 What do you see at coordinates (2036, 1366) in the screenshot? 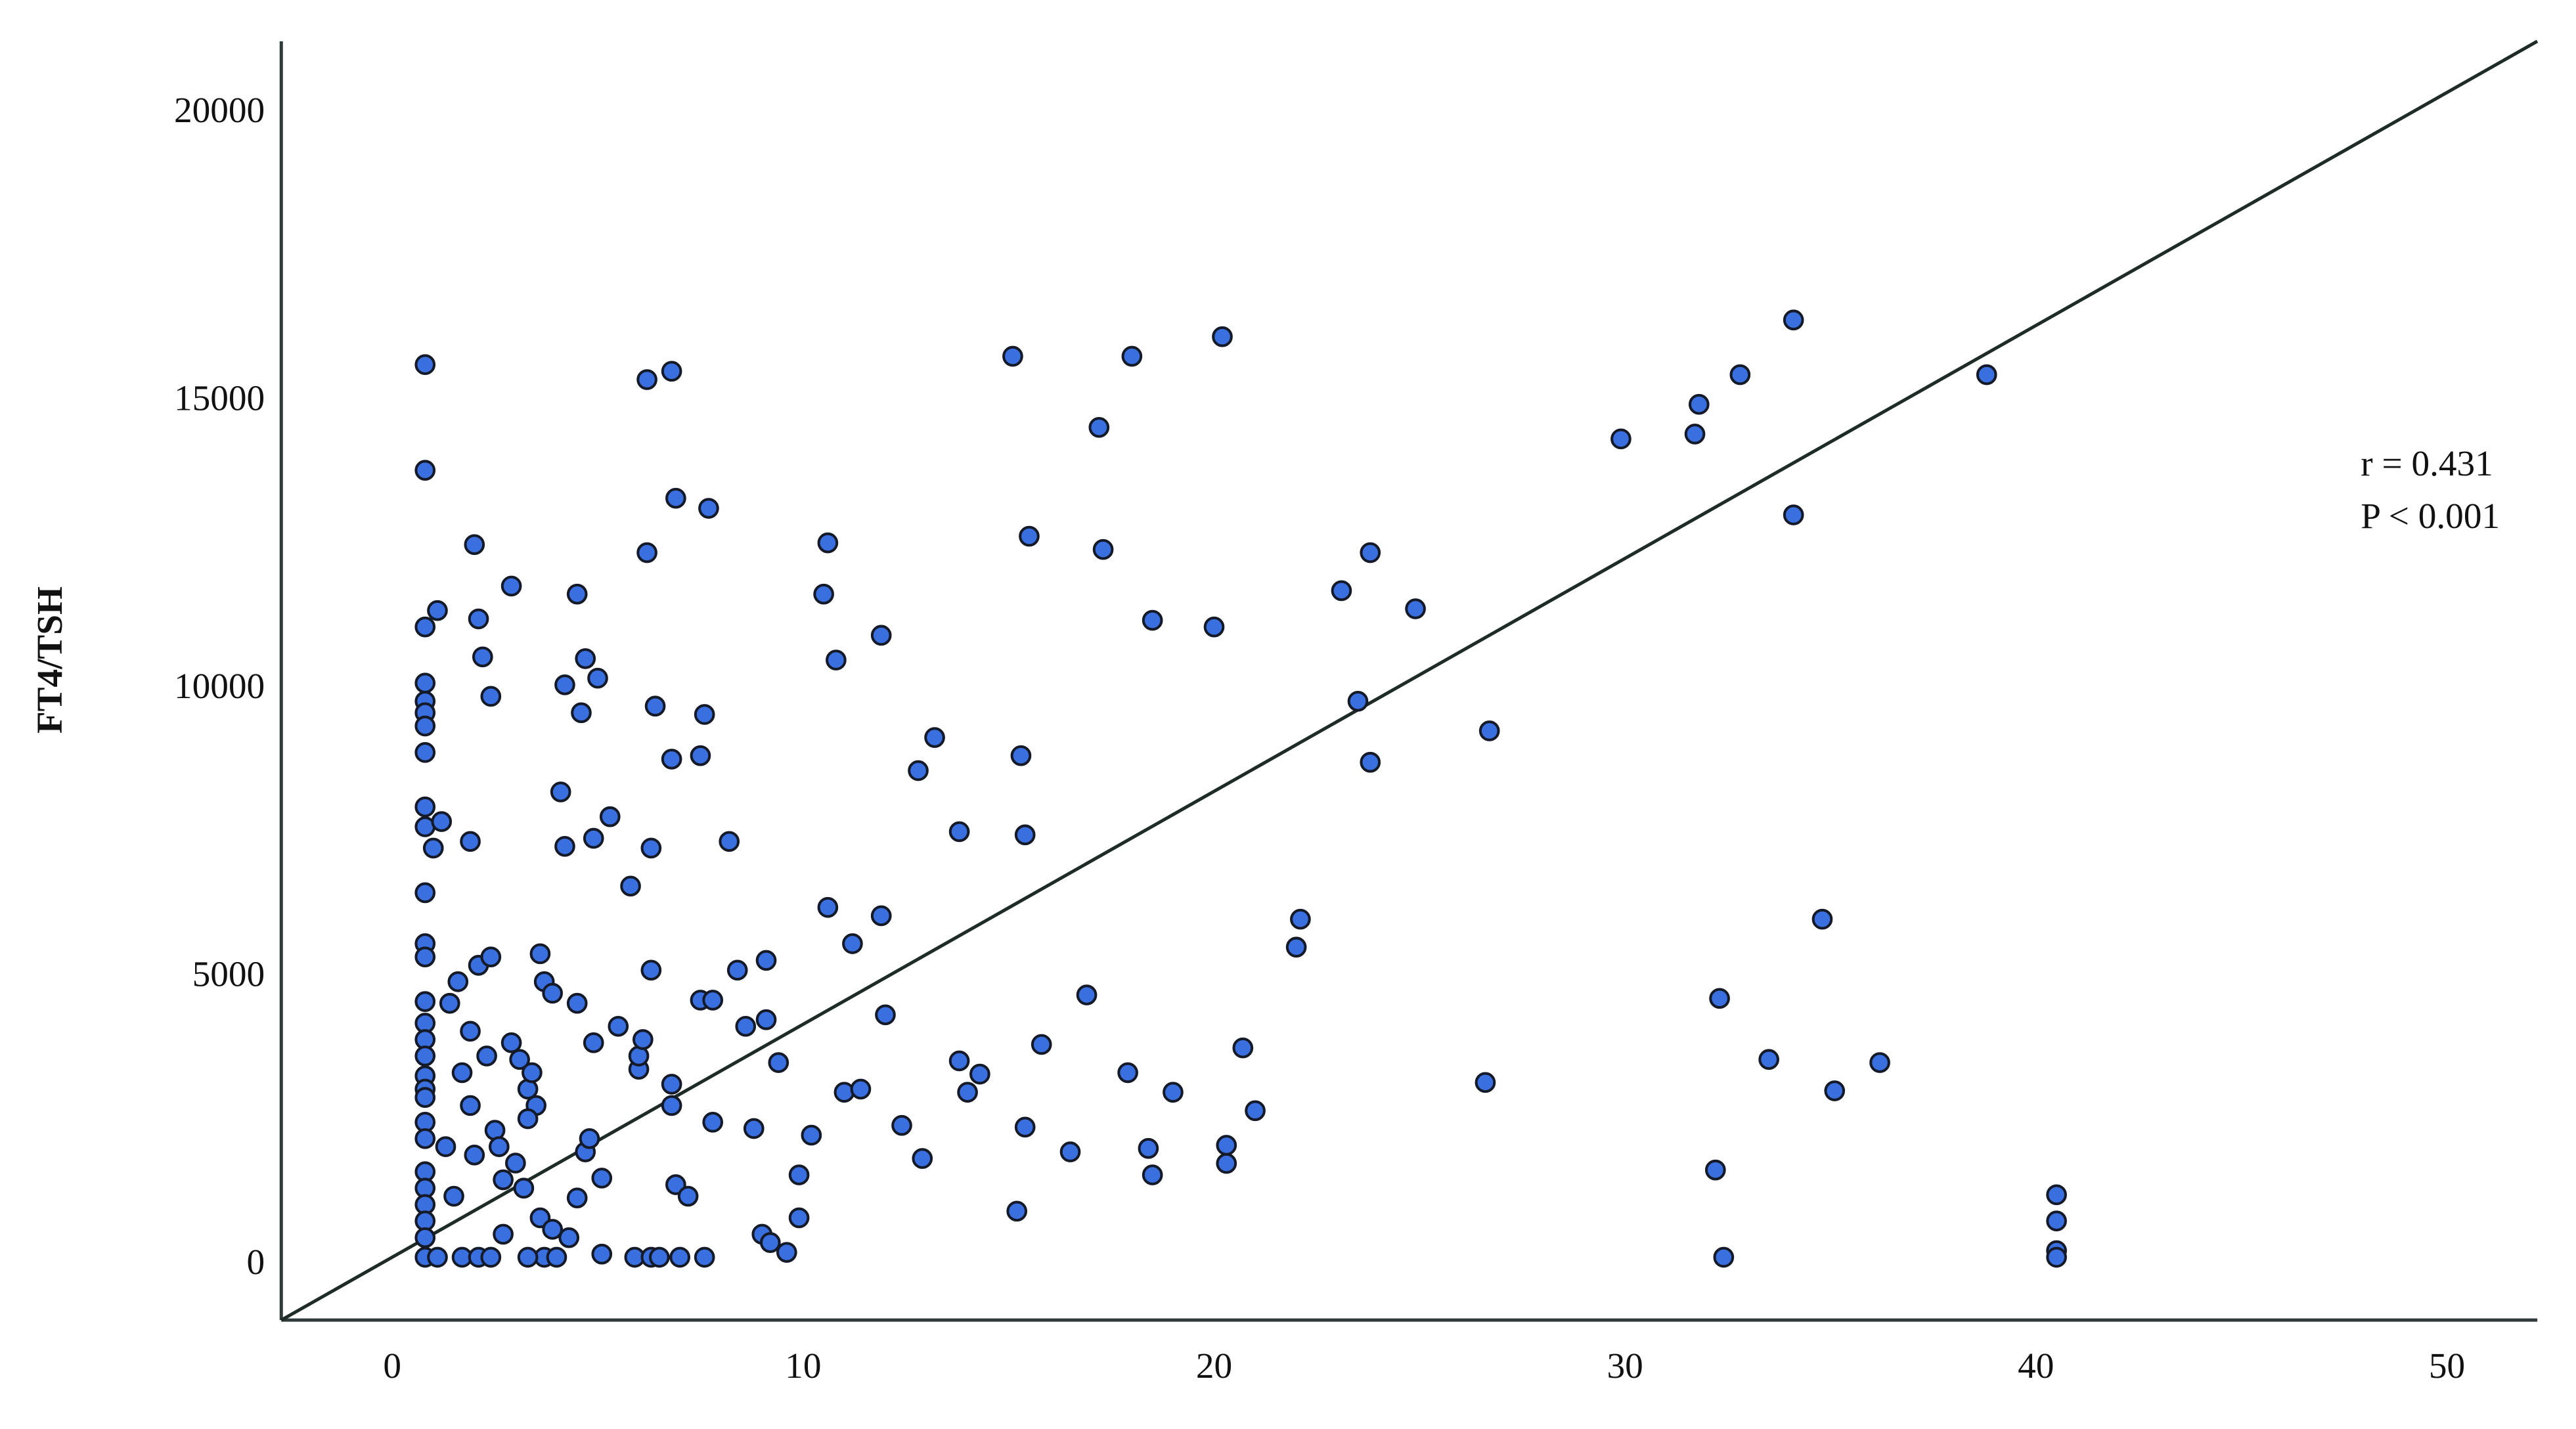
I see `x-tick-label: 40` at bounding box center [2036, 1366].